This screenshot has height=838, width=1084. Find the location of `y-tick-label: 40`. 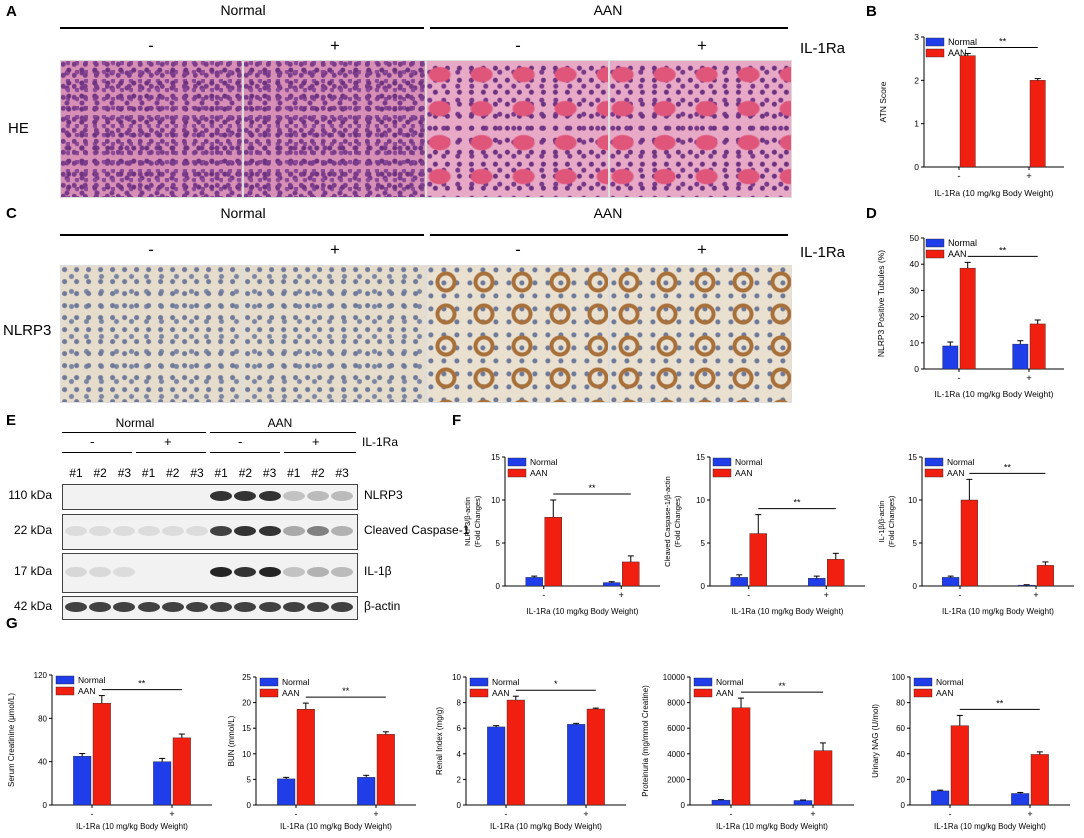

y-tick-label: 40 is located at coordinates (42, 762).